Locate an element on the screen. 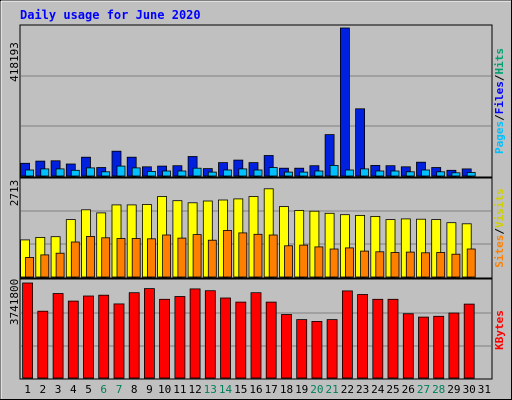  top-series-label-part: / is located at coordinates (499, 77).